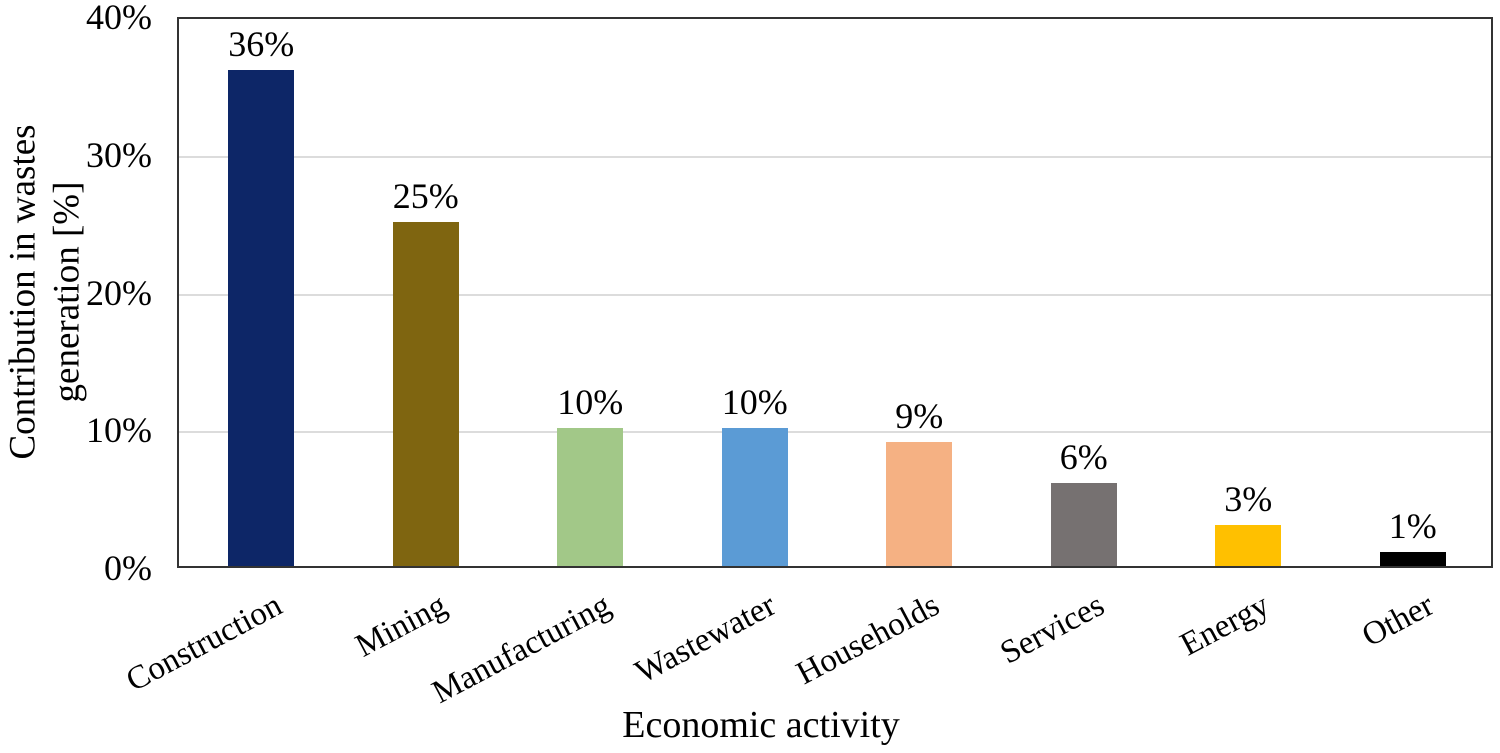 This screenshot has width=1500, height=753. I want to click on bar-manufacturing, so click(590, 497).